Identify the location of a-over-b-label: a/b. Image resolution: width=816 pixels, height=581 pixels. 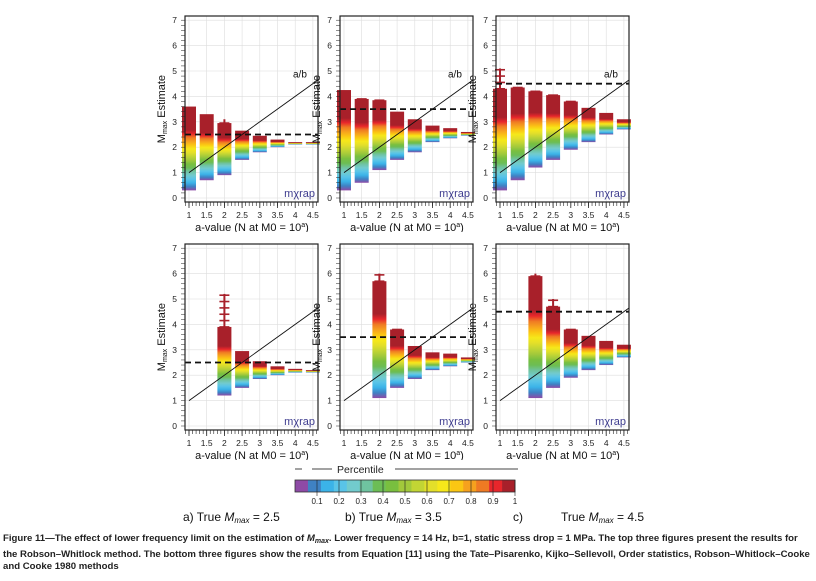
(611, 74).